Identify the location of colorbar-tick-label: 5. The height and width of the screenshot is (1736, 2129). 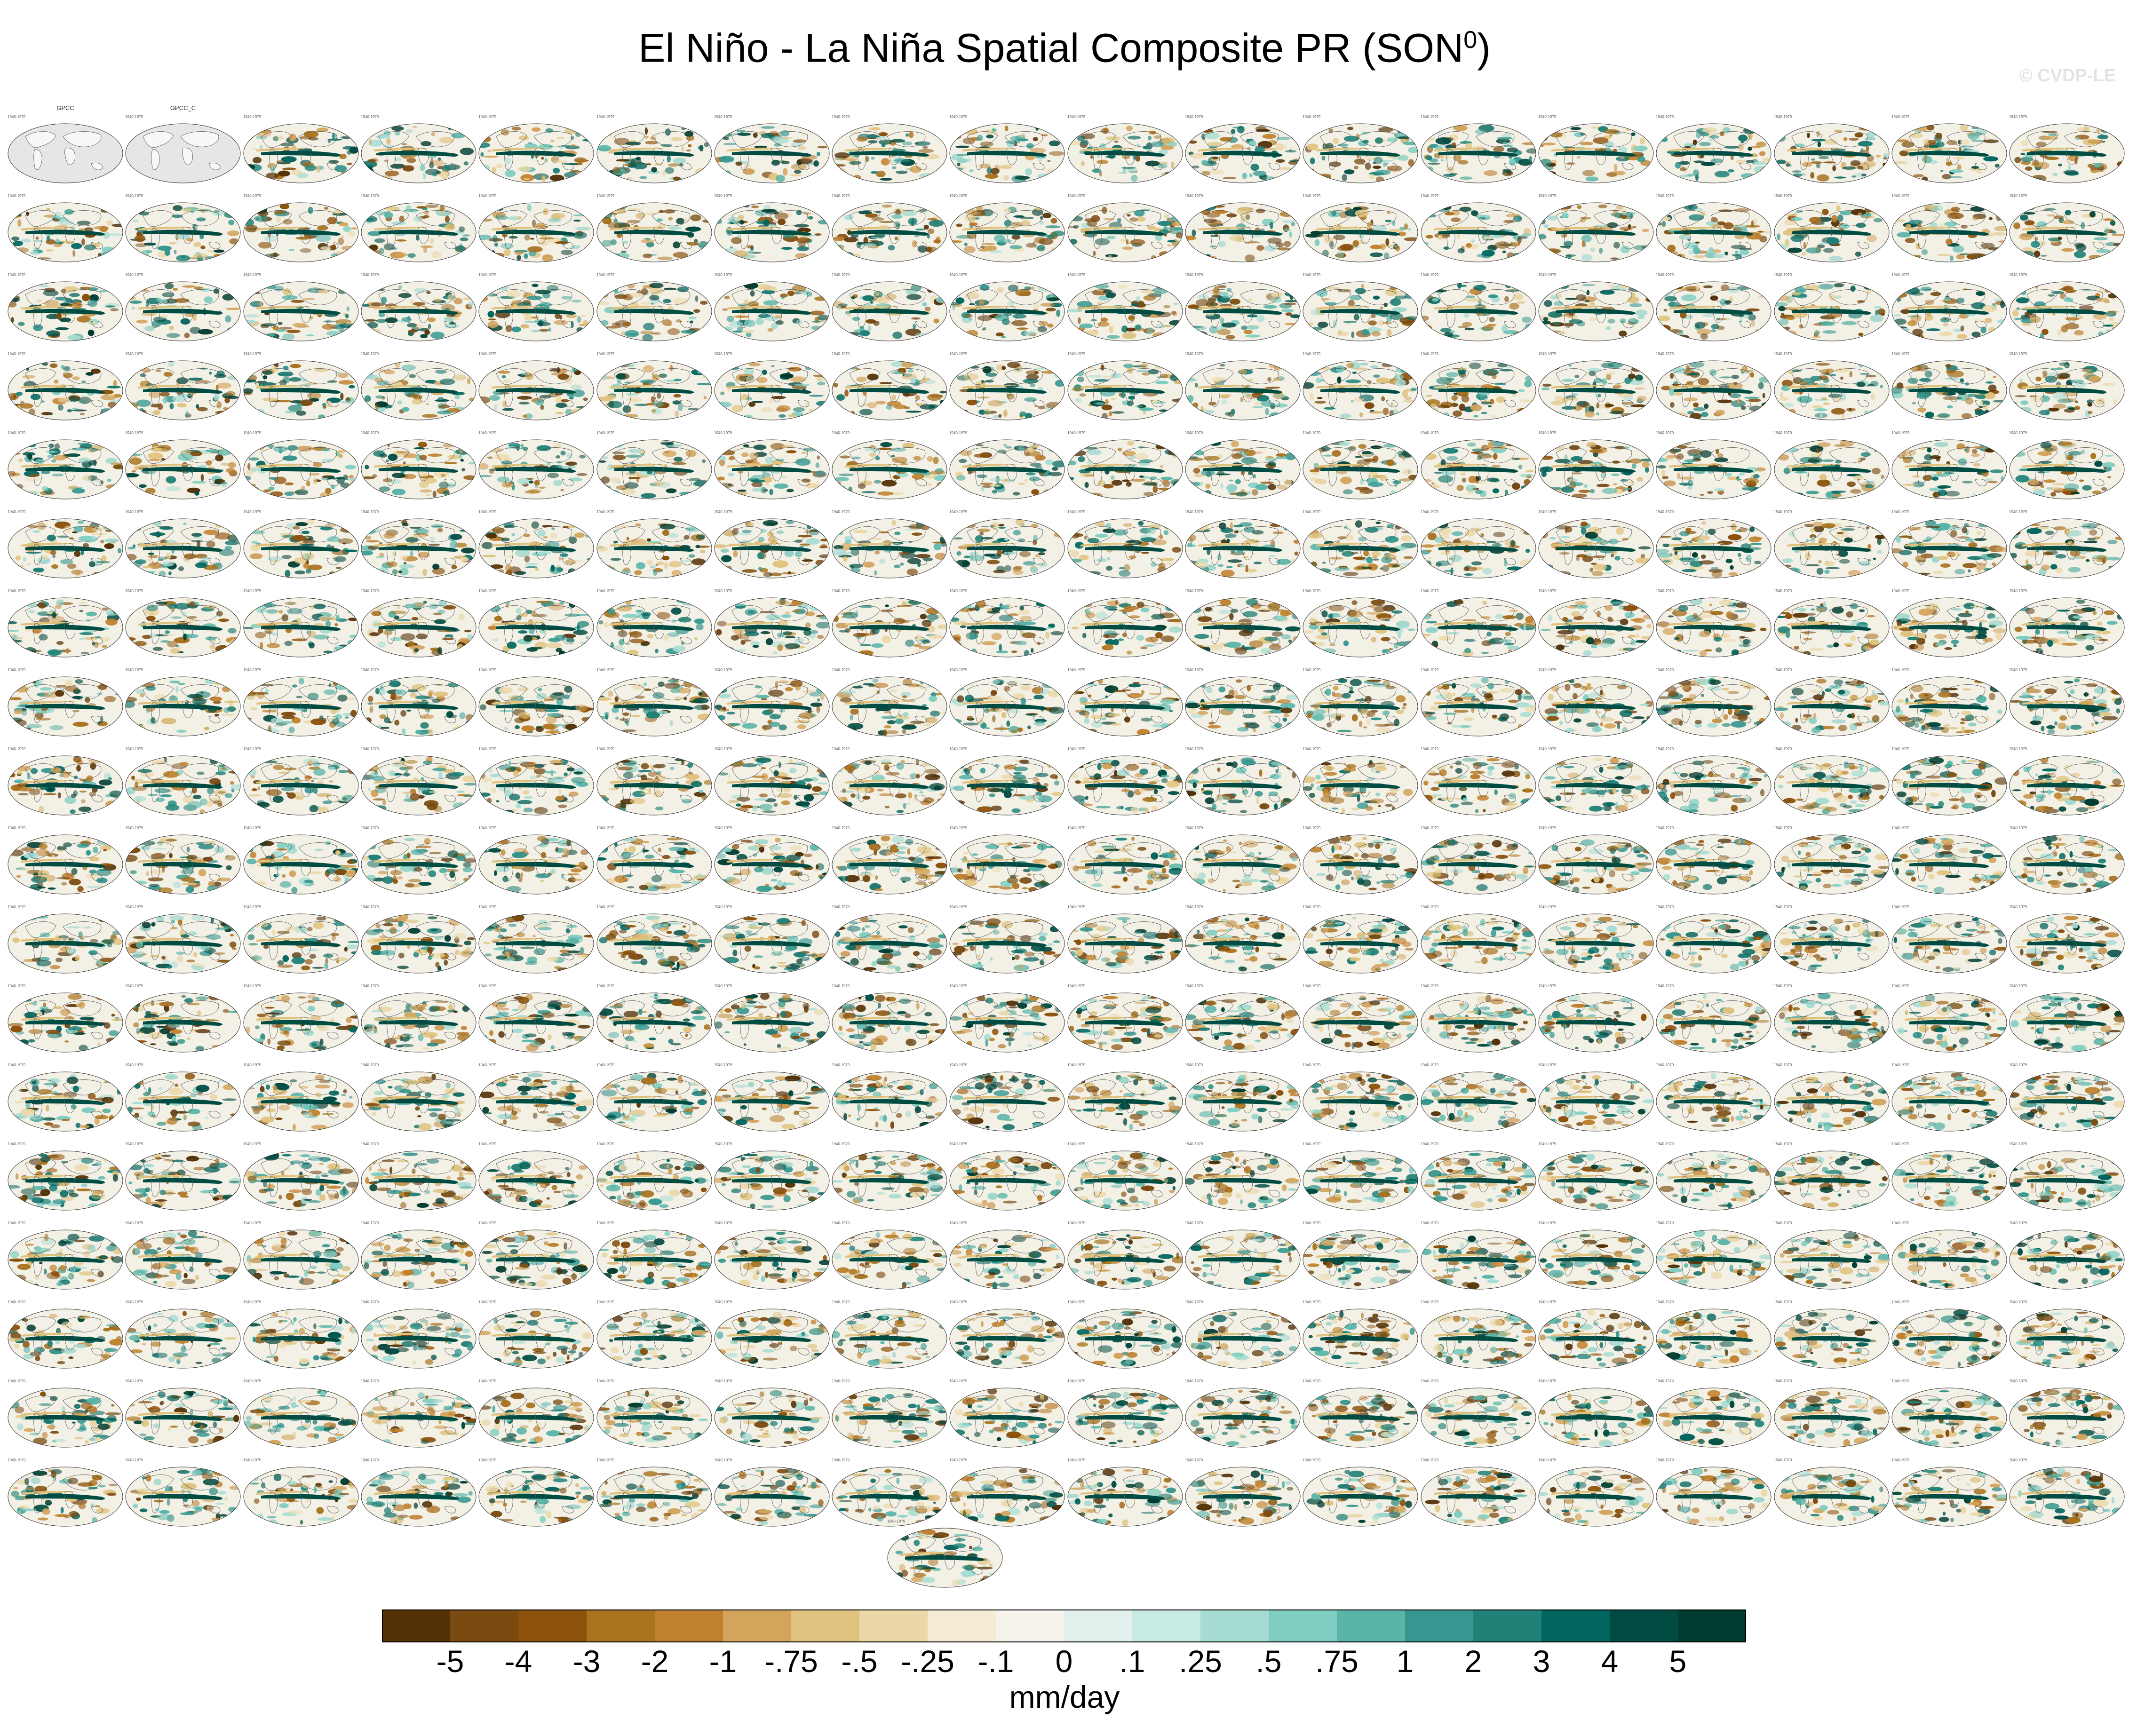
(1678, 1661).